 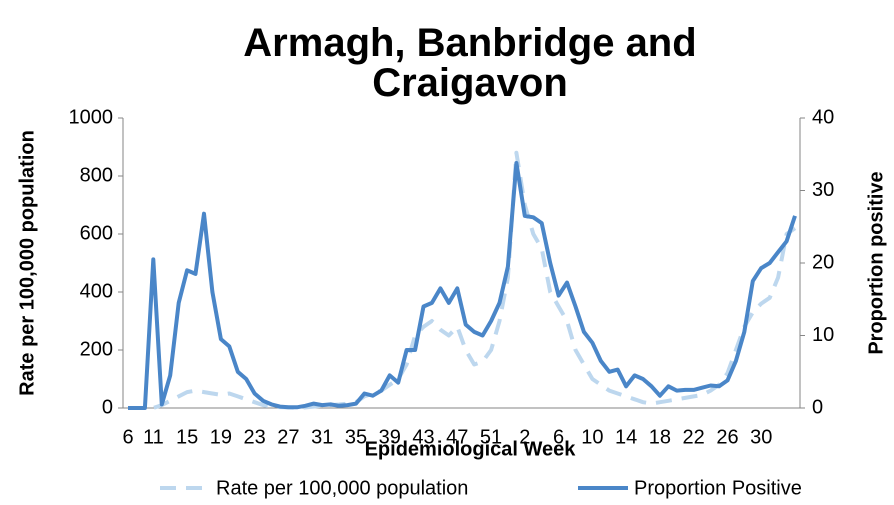 What do you see at coordinates (761, 437) in the screenshot?
I see `x-tick-label: 30` at bounding box center [761, 437].